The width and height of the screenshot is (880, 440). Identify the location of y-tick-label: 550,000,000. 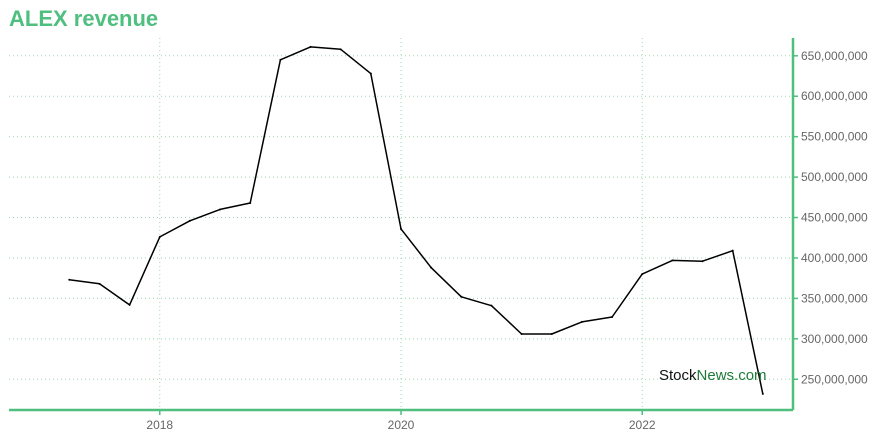
(834, 137).